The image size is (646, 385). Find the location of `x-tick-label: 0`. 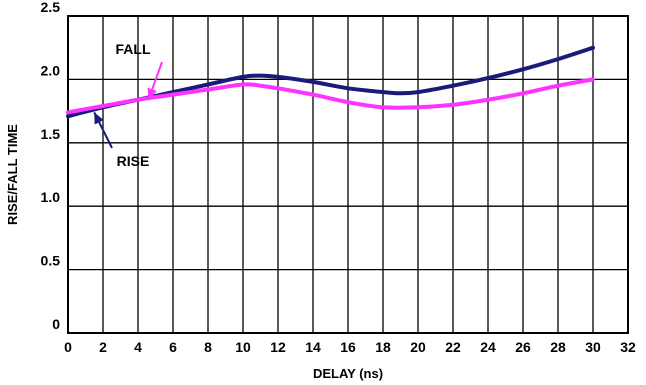

x-tick-label: 0 is located at coordinates (68, 347).